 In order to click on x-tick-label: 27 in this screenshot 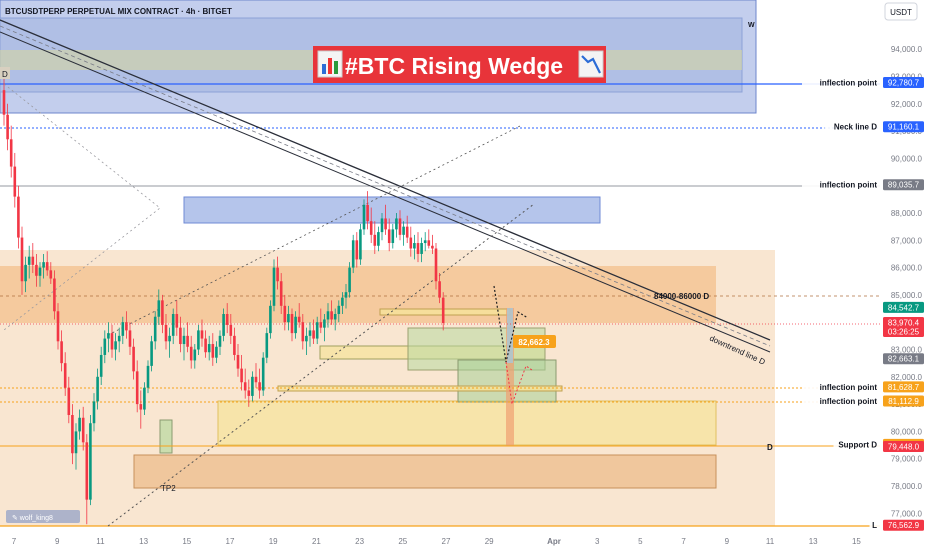, I will do `click(446, 541)`.